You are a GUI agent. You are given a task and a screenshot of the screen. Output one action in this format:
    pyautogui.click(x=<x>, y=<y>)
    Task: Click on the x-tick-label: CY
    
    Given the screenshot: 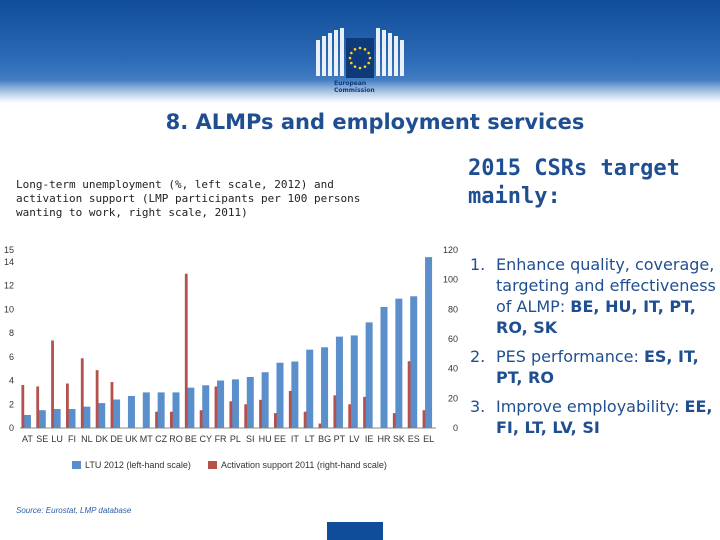 What is the action you would take?
    pyautogui.click(x=205, y=439)
    